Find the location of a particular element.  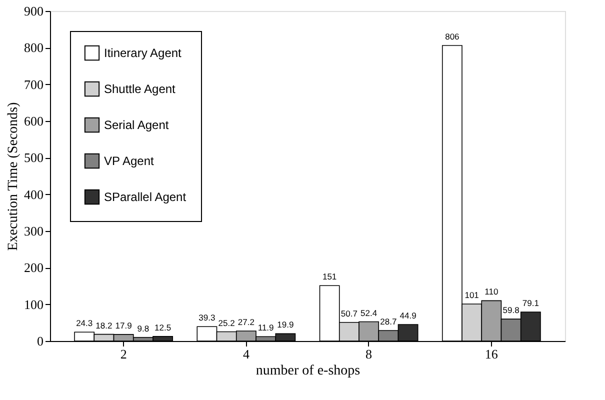

data-label: 25.2 is located at coordinates (227, 323).